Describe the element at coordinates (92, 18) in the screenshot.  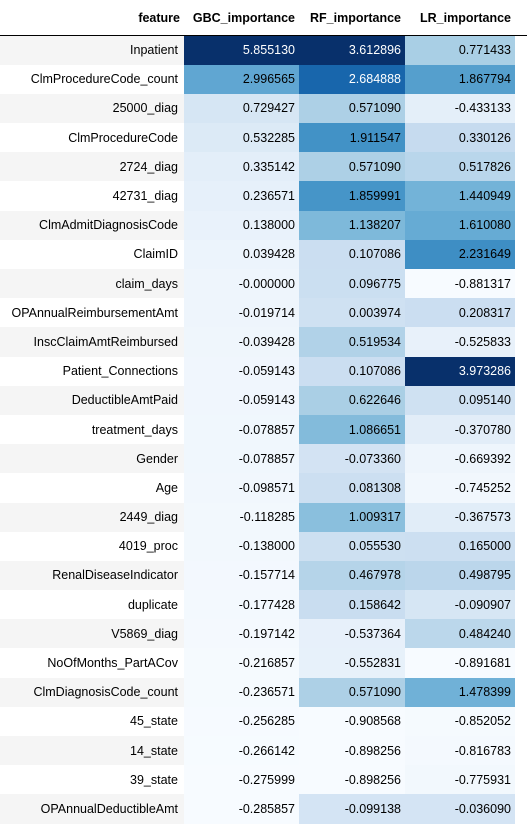
I see `header-feature: feature` at that location.